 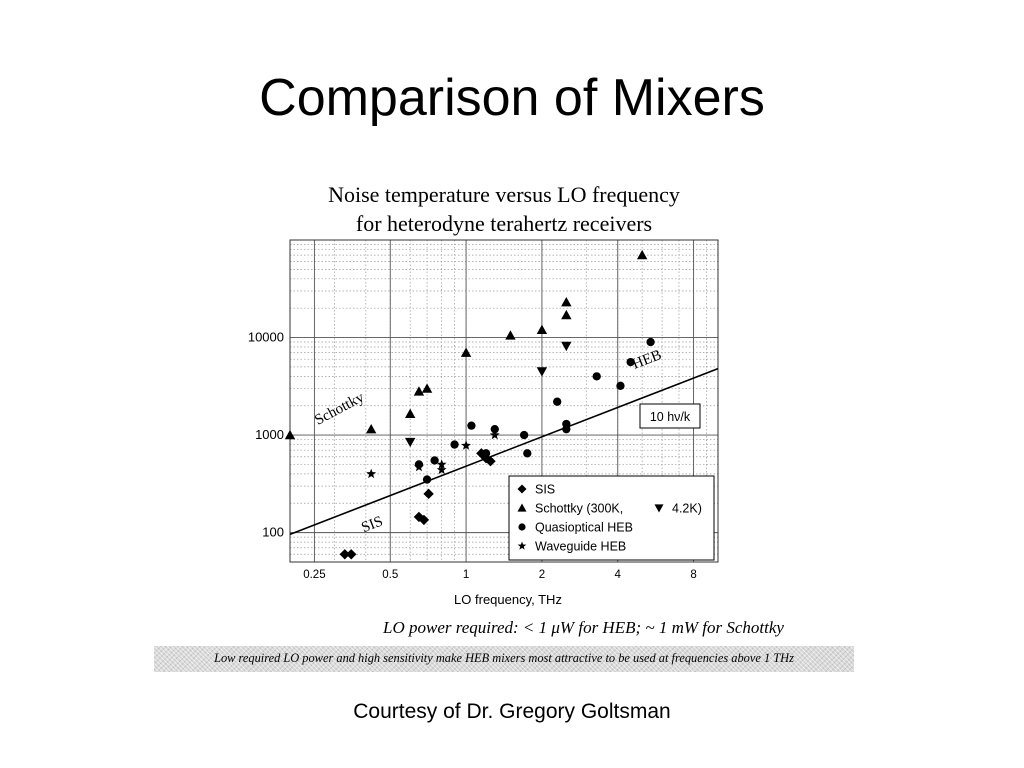 I want to click on series-waveguide-heb, so click(x=433, y=454).